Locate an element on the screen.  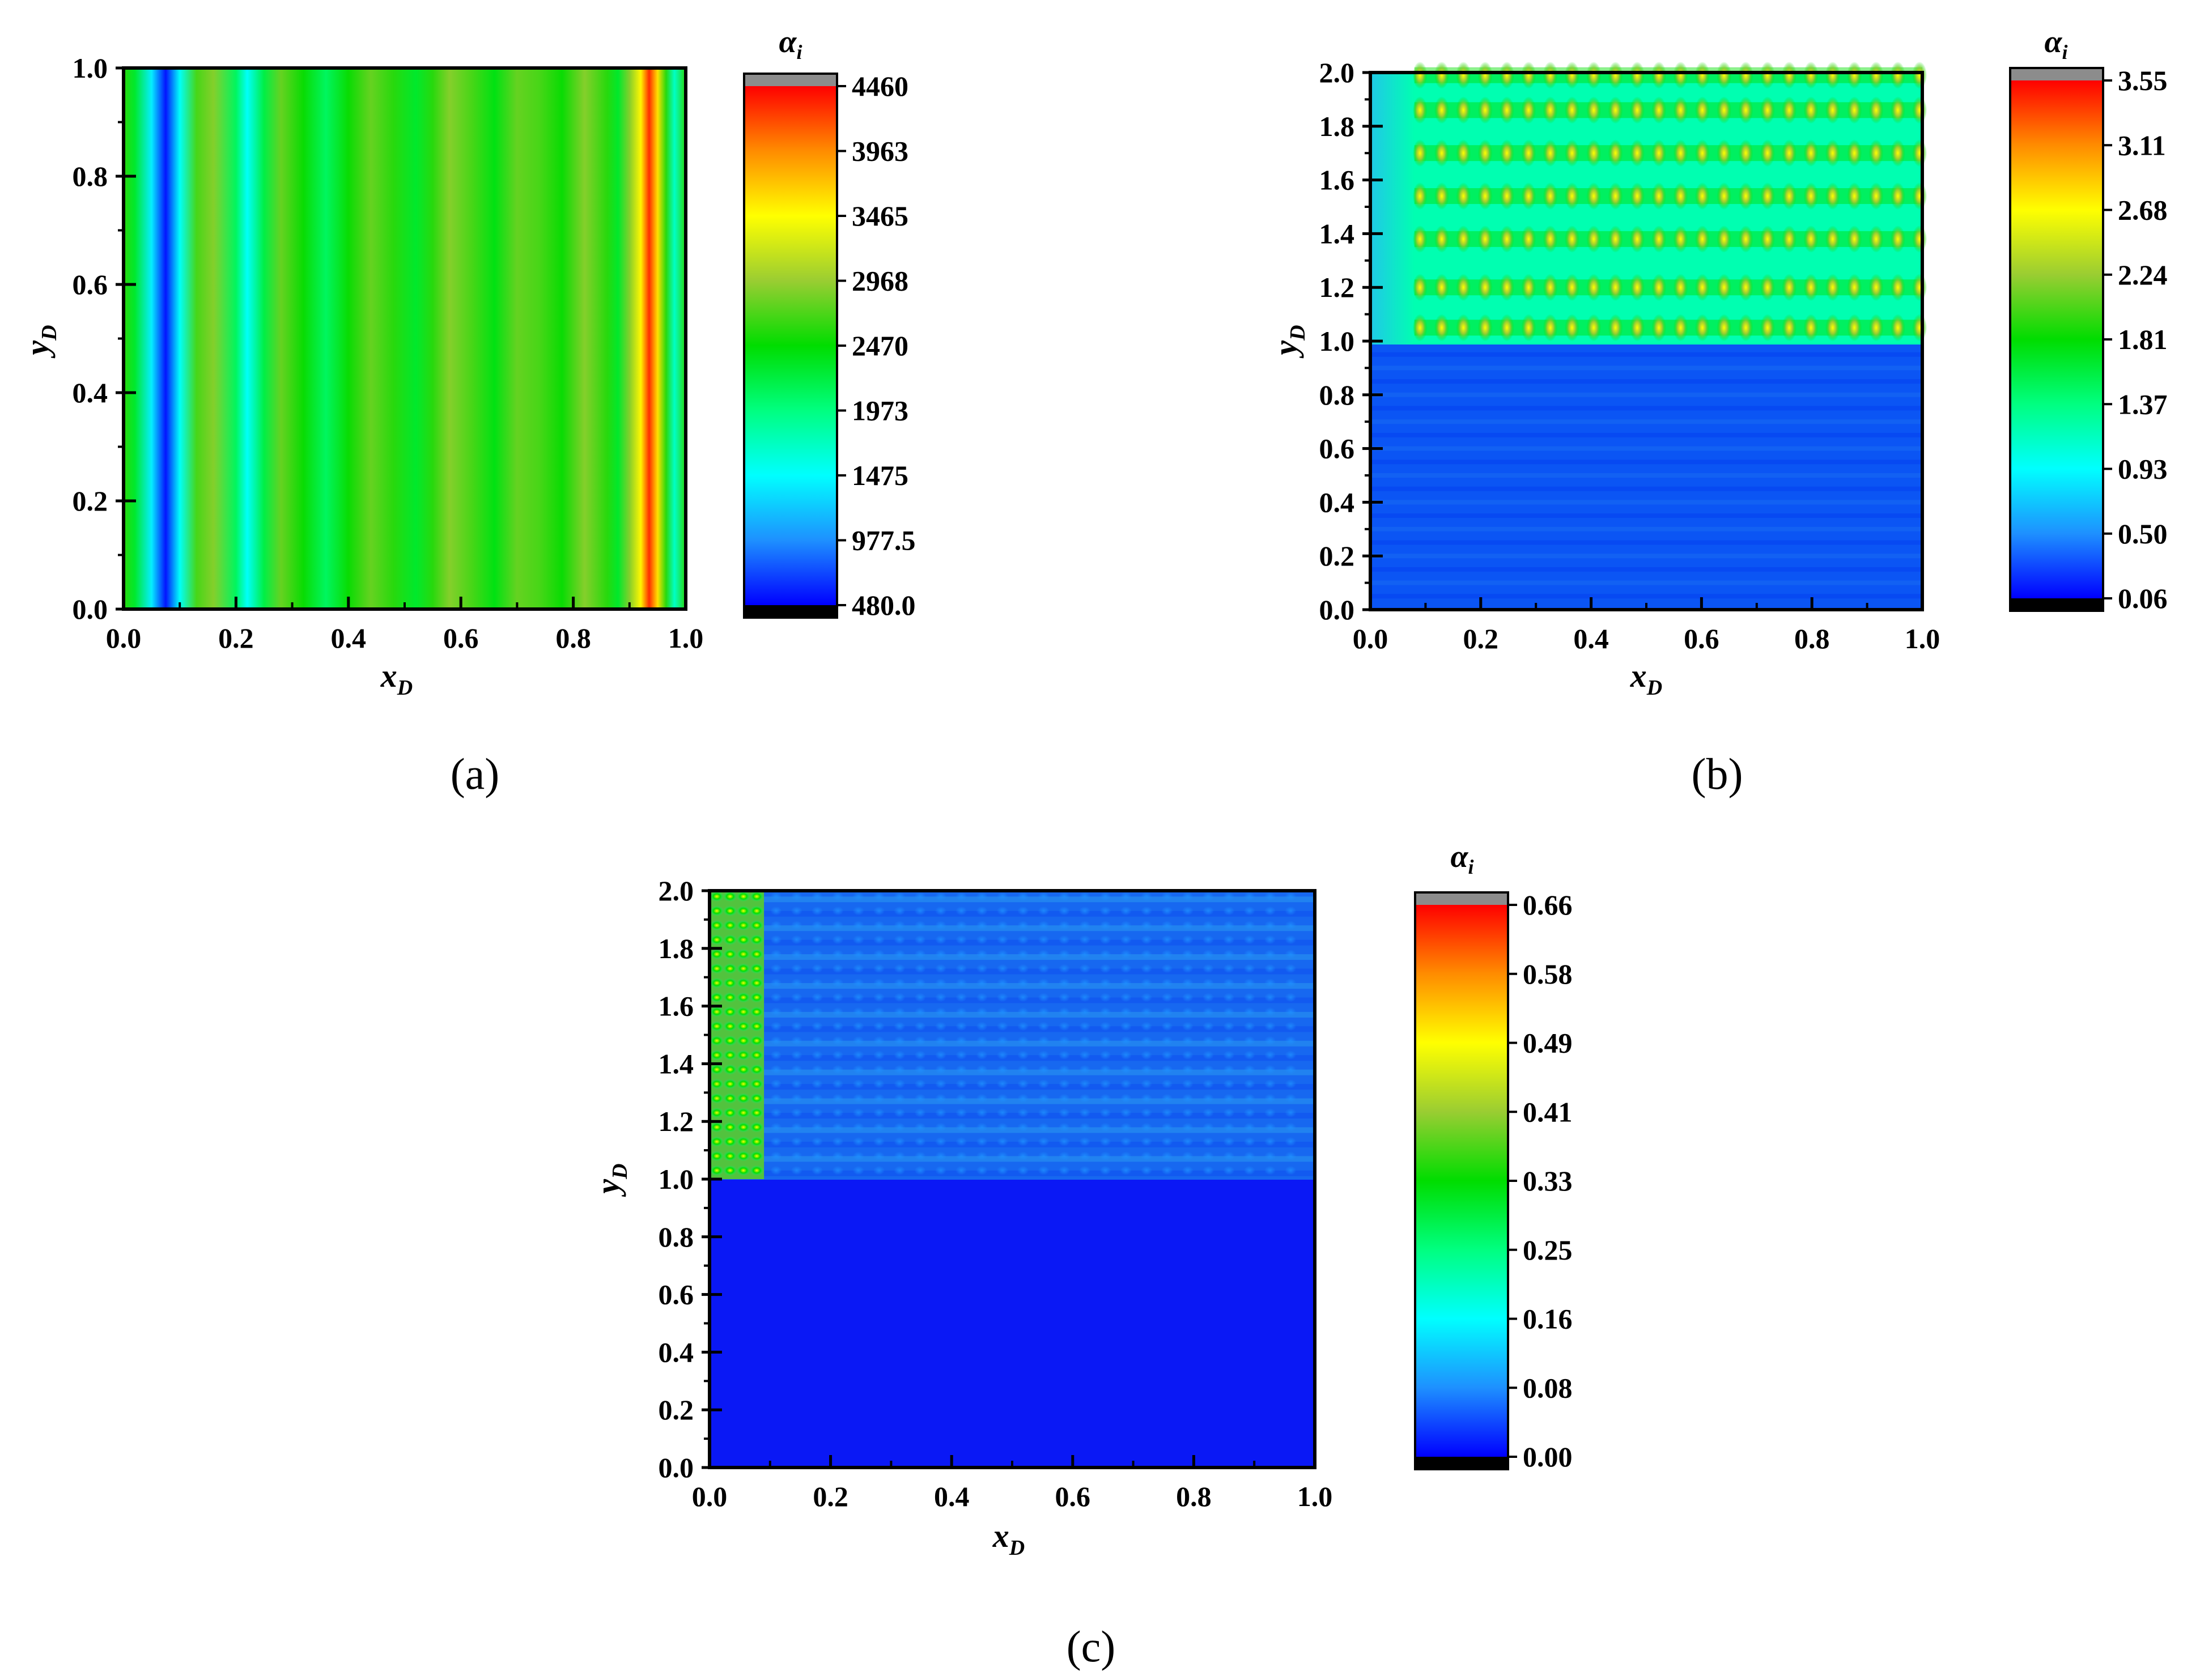
colorbar-tick-label: 1.81 is located at coordinates (2143, 340).